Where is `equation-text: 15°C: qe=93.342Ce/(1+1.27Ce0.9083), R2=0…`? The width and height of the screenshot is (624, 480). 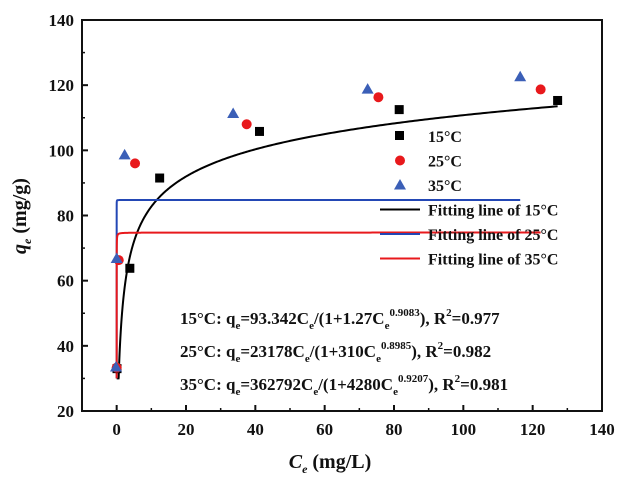
equation-text: 15°C: qe=93.342Ce/(1+1.27Ce0.9083), R2=0… is located at coordinates (340, 319).